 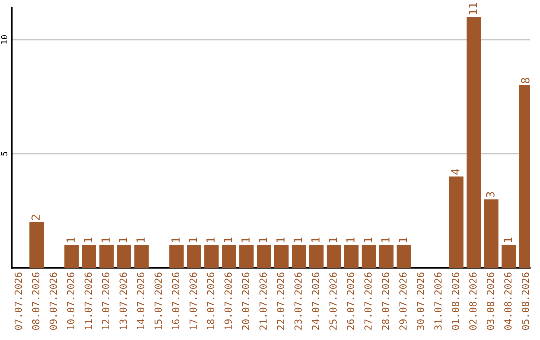 What do you see at coordinates (264, 301) in the screenshot?
I see `x-tick-label: 21.07.2026` at bounding box center [264, 301].